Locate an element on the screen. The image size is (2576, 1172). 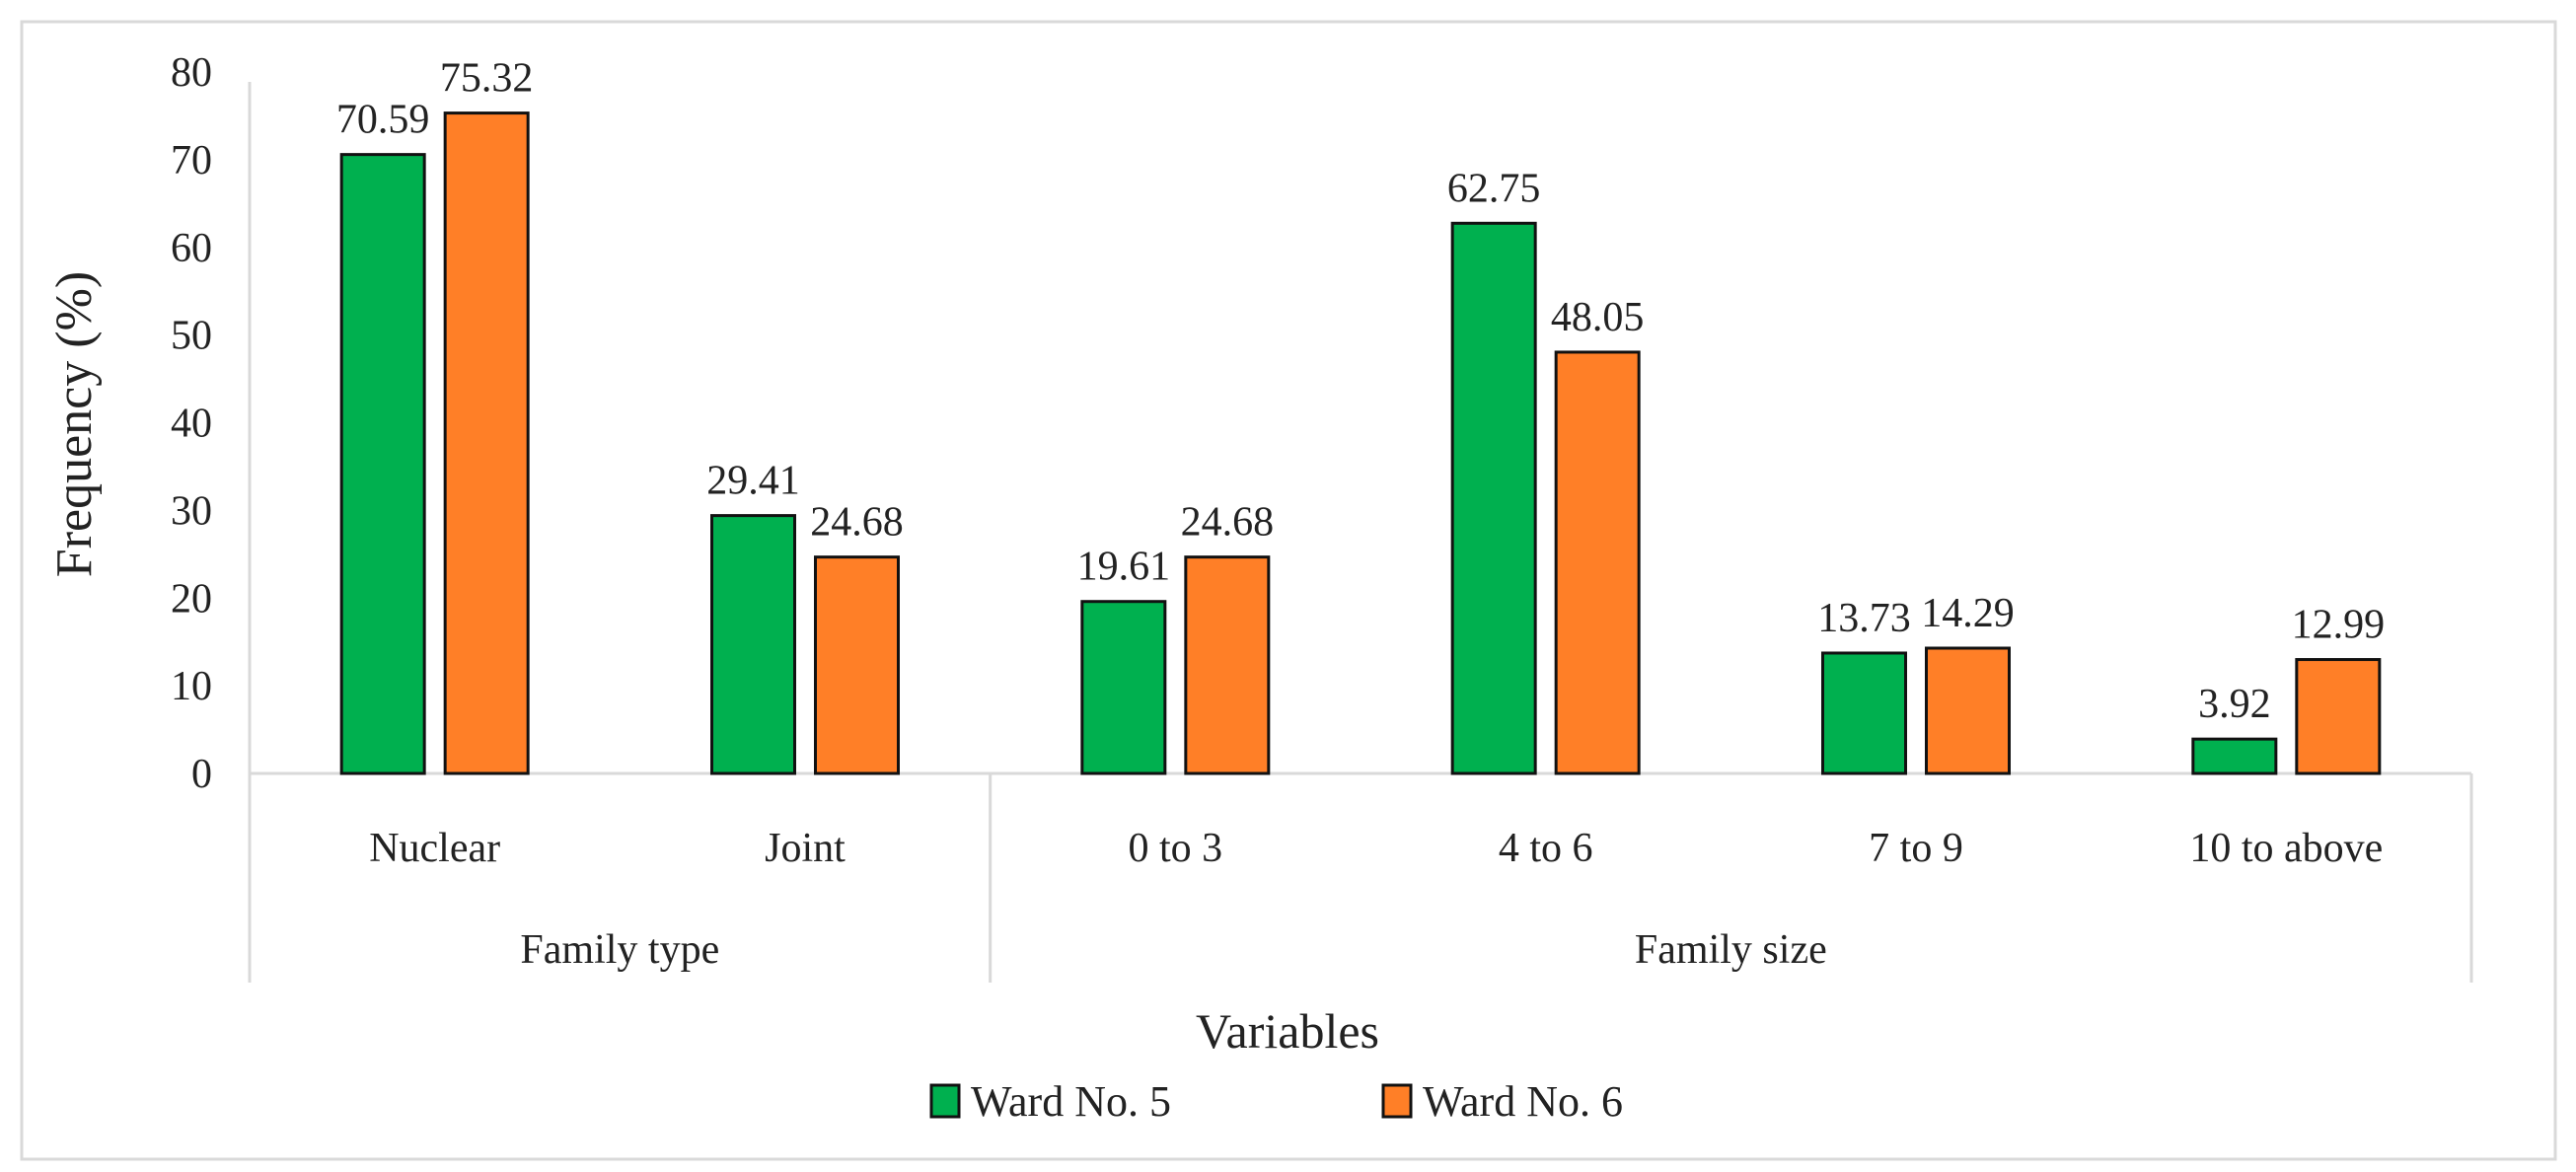
data-label: 29.41 is located at coordinates (753, 481).